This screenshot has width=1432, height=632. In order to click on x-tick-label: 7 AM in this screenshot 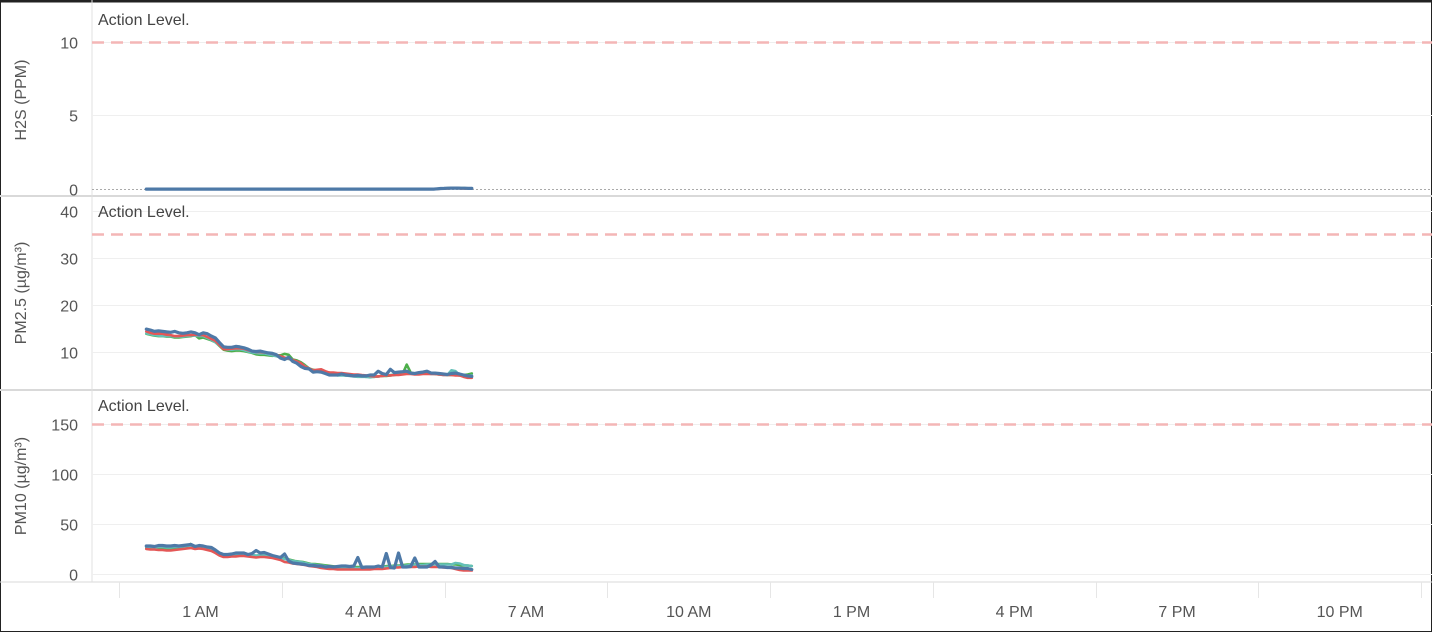, I will do `click(526, 612)`.